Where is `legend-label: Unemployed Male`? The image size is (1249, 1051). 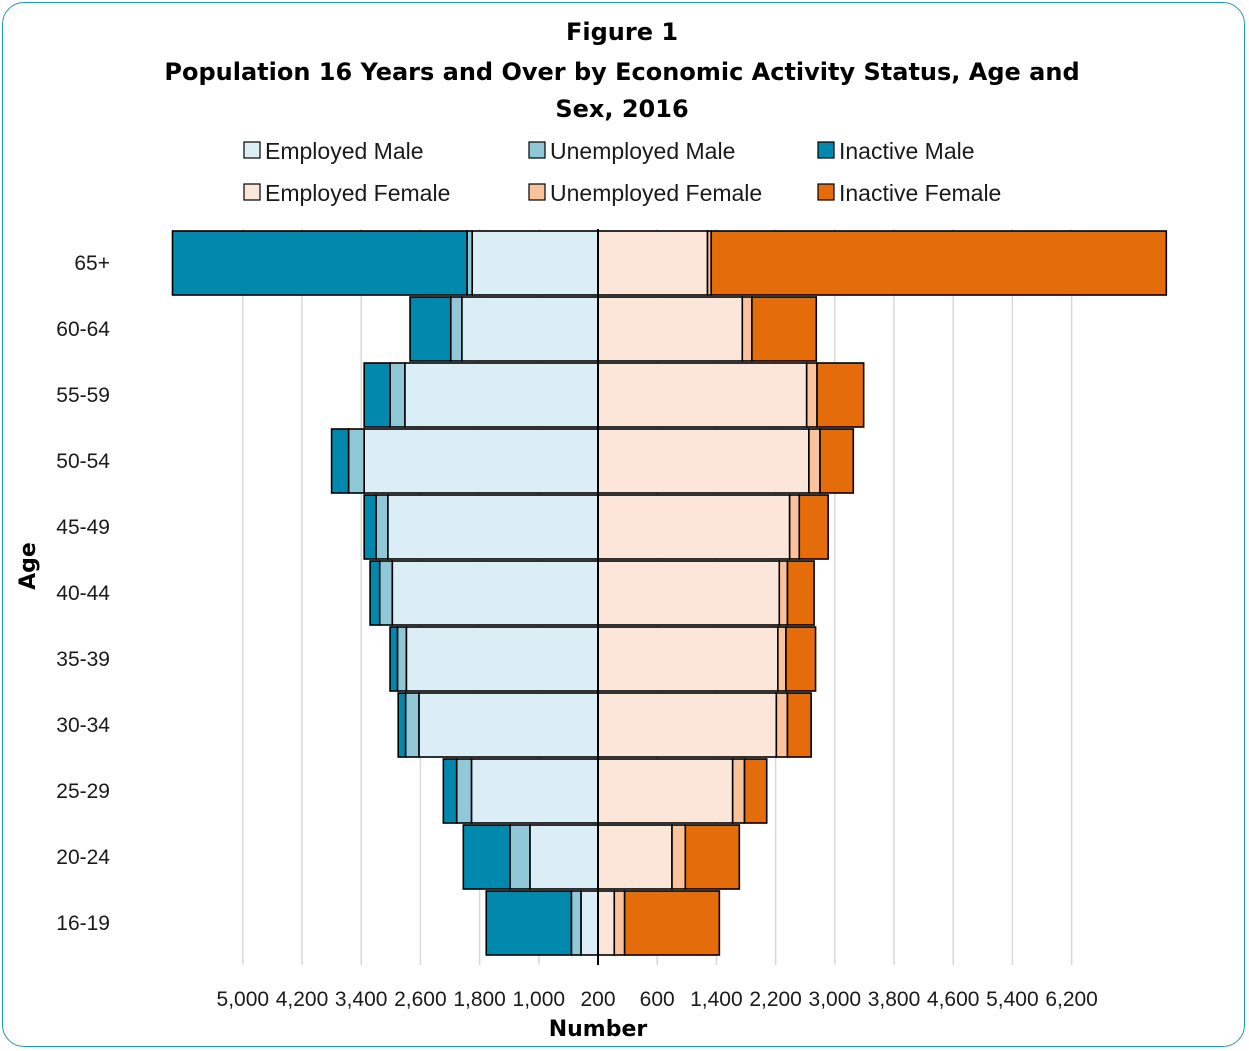
legend-label: Unemployed Male is located at coordinates (642, 151).